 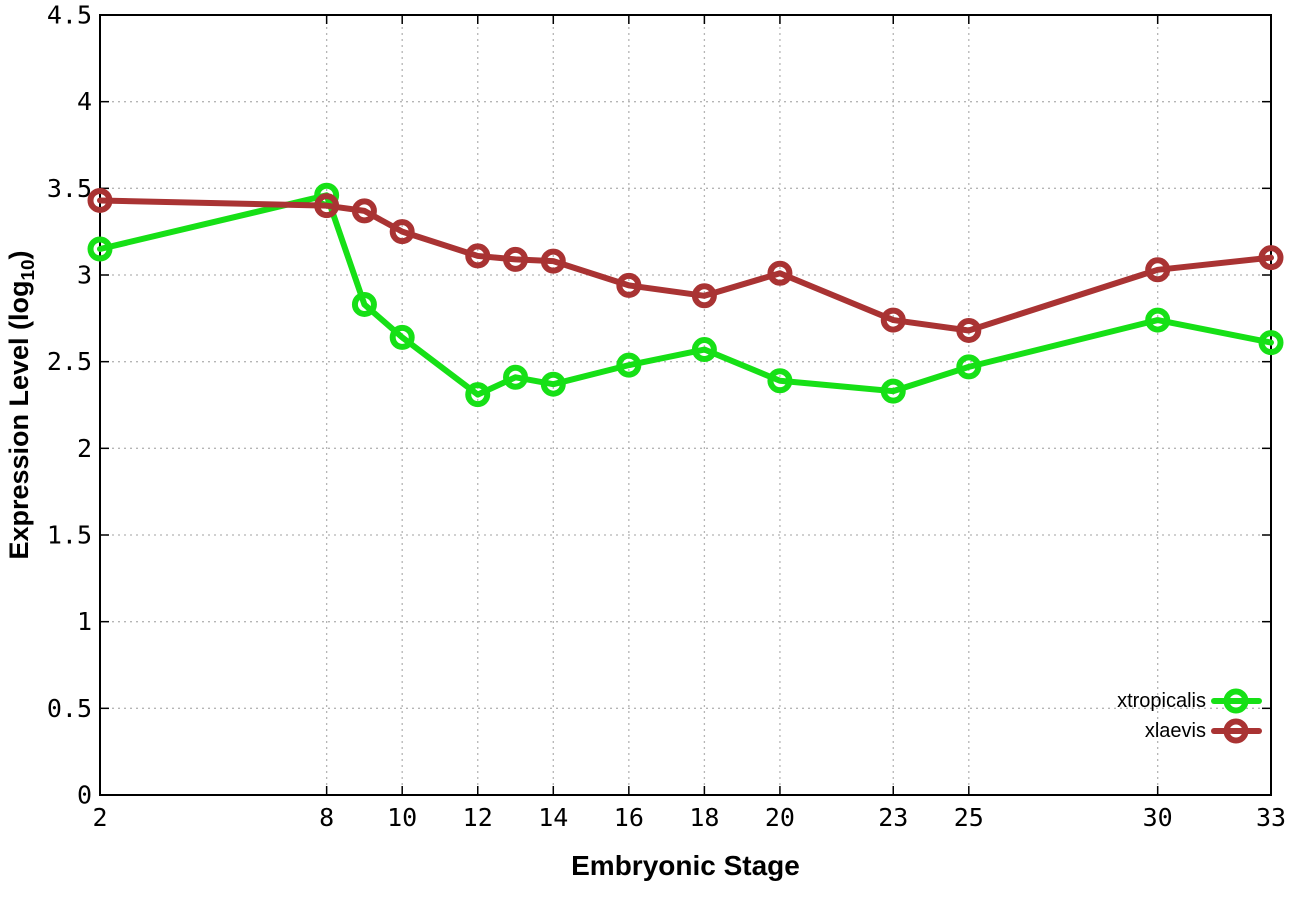 What do you see at coordinates (84, 795) in the screenshot?
I see `y-tick-label: 0` at bounding box center [84, 795].